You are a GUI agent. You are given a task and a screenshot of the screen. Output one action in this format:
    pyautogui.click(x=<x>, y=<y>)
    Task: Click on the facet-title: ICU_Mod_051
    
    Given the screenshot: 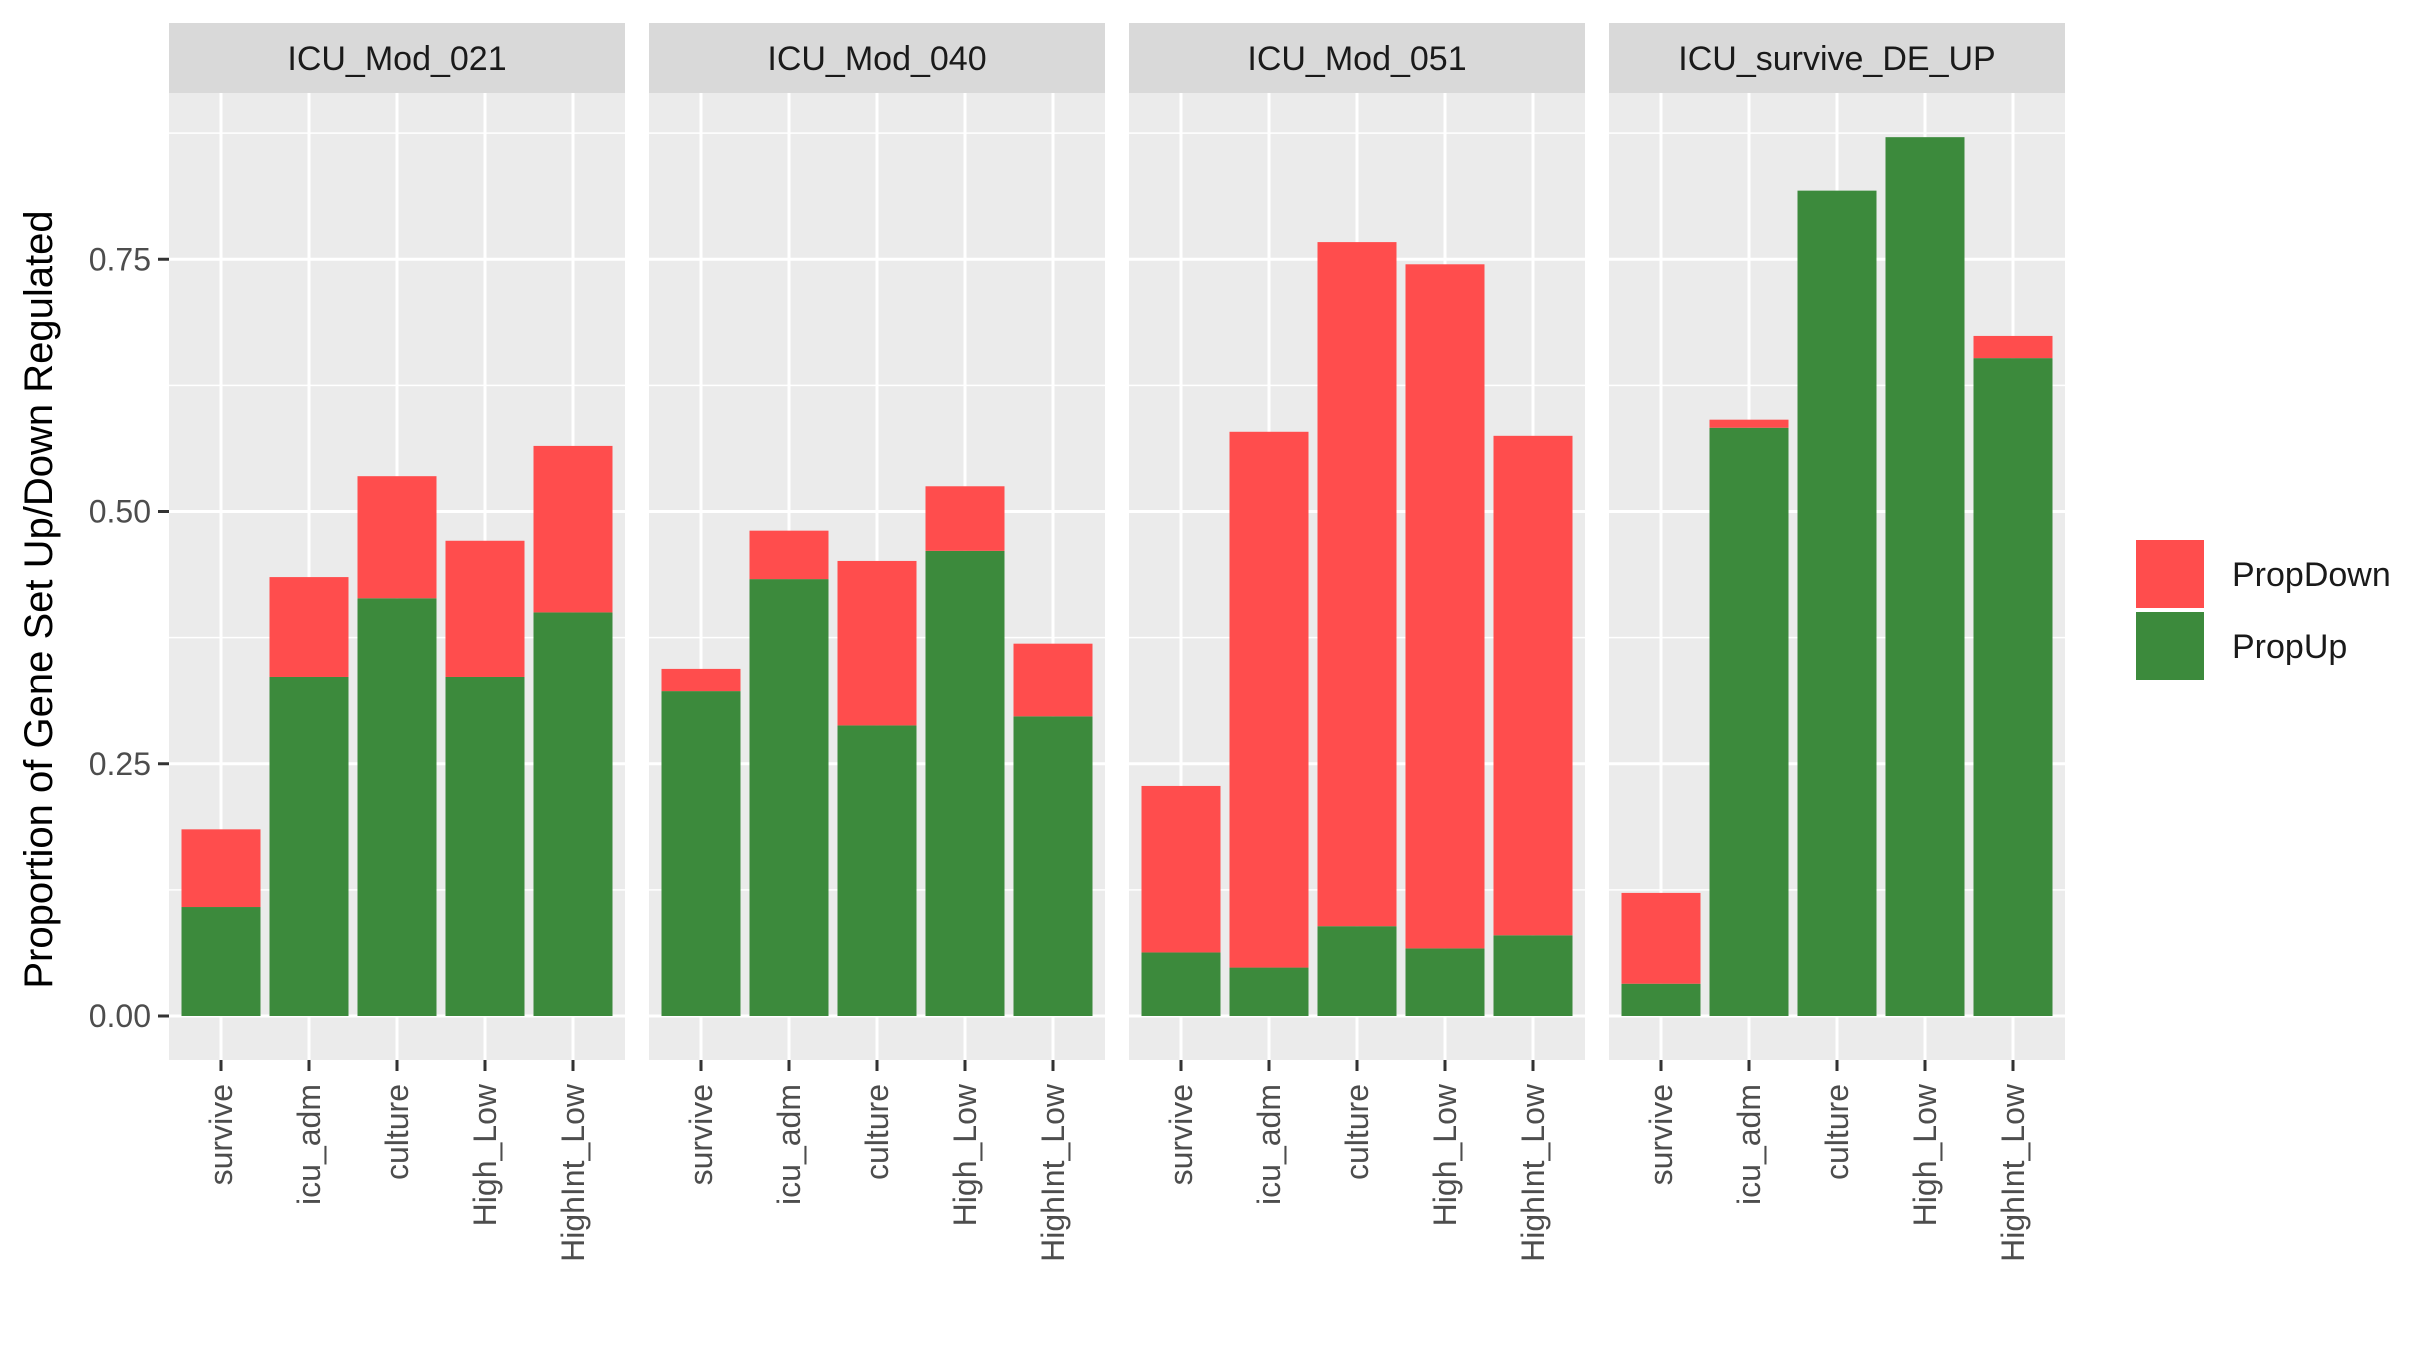 What is the action you would take?
    pyautogui.click(x=1356, y=59)
    